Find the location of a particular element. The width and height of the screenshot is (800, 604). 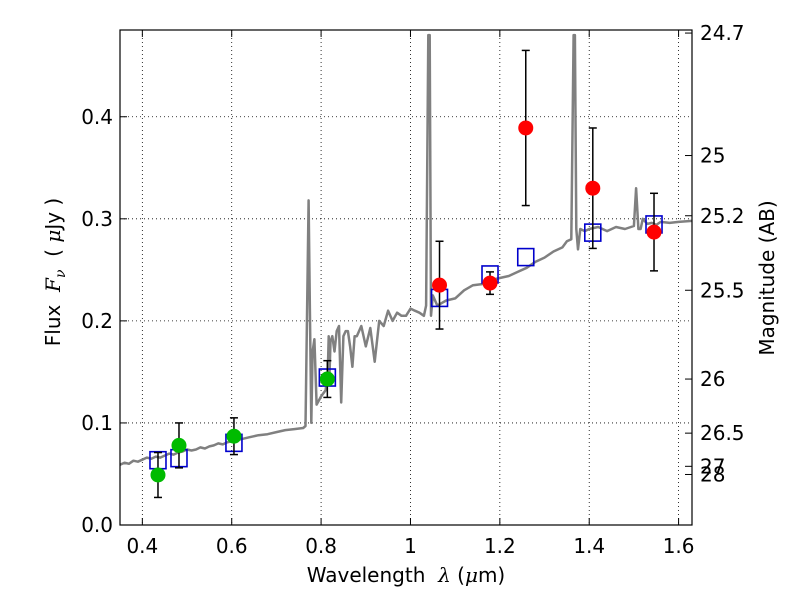

x-axis-unit-rest: m) is located at coordinates (491, 575).